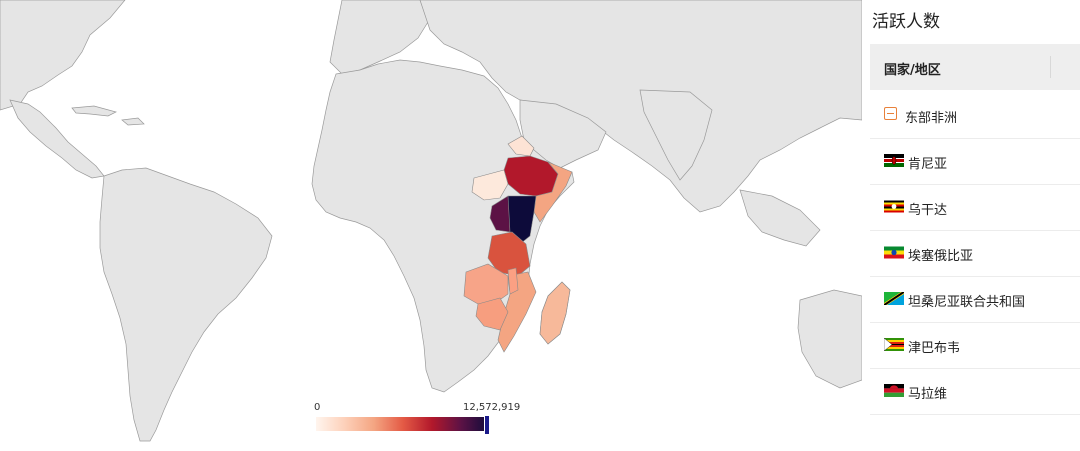  What do you see at coordinates (894, 252) in the screenshot?
I see `ethiopia-flag-icon` at bounding box center [894, 252].